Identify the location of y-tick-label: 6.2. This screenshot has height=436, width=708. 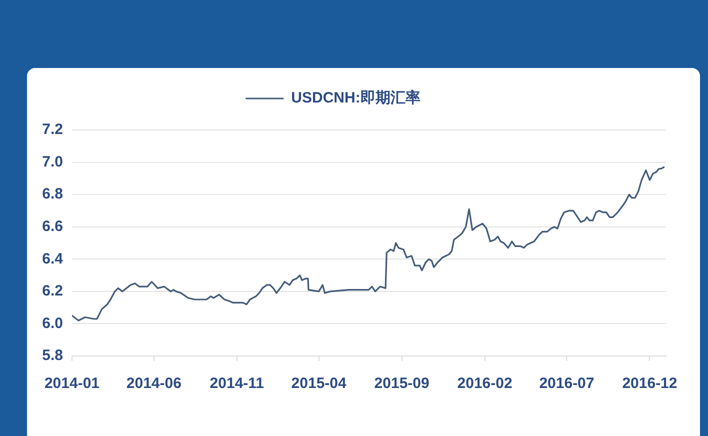
(52, 291).